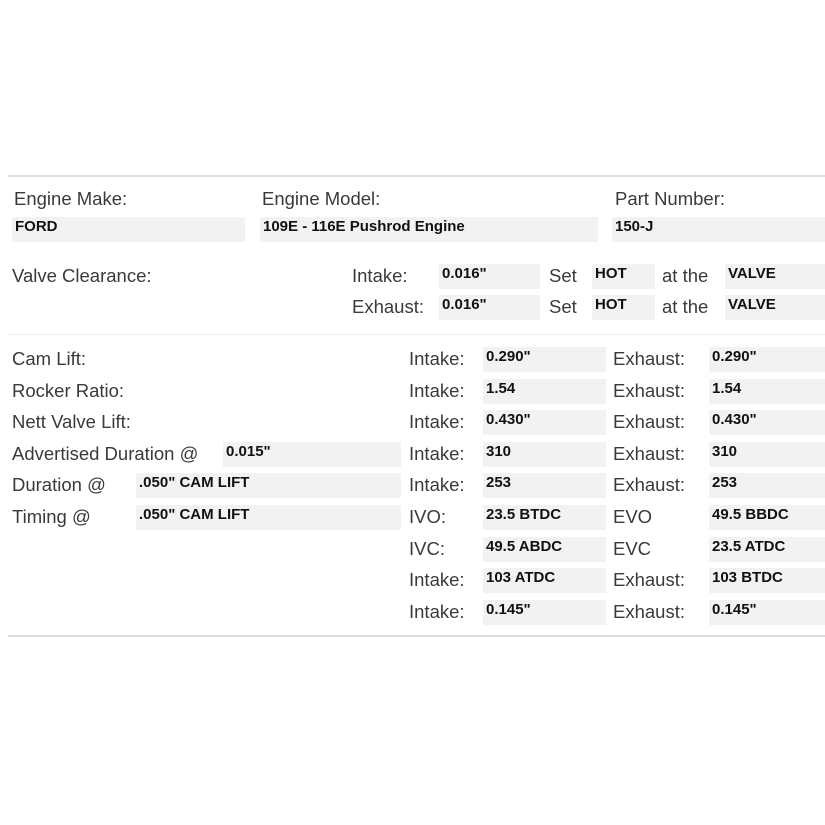 The width and height of the screenshot is (825, 825). What do you see at coordinates (71, 422) in the screenshot?
I see `spec-label: Nett Valve Lift:` at bounding box center [71, 422].